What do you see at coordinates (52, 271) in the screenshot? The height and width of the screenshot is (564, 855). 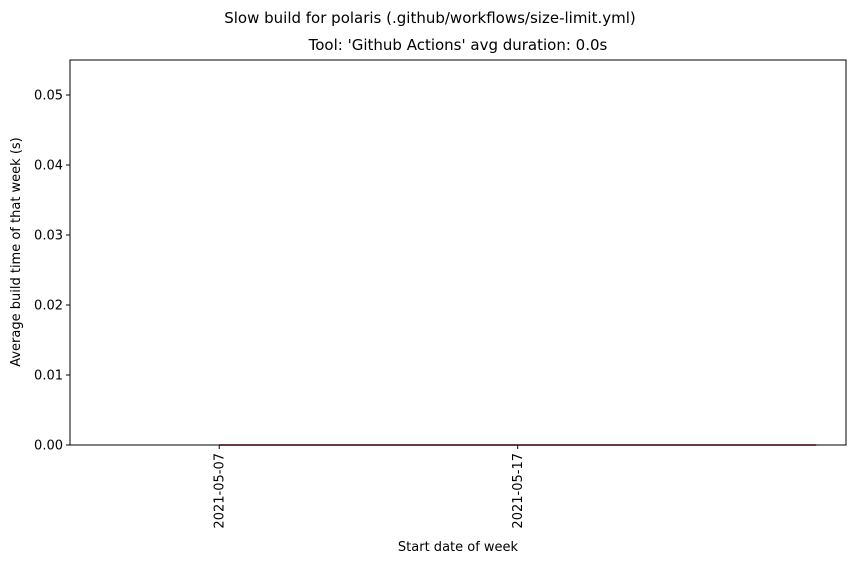 I see `y-axis-ticks: 0.00 0.01 0.02 0.03 0.04 0.05` at bounding box center [52, 271].